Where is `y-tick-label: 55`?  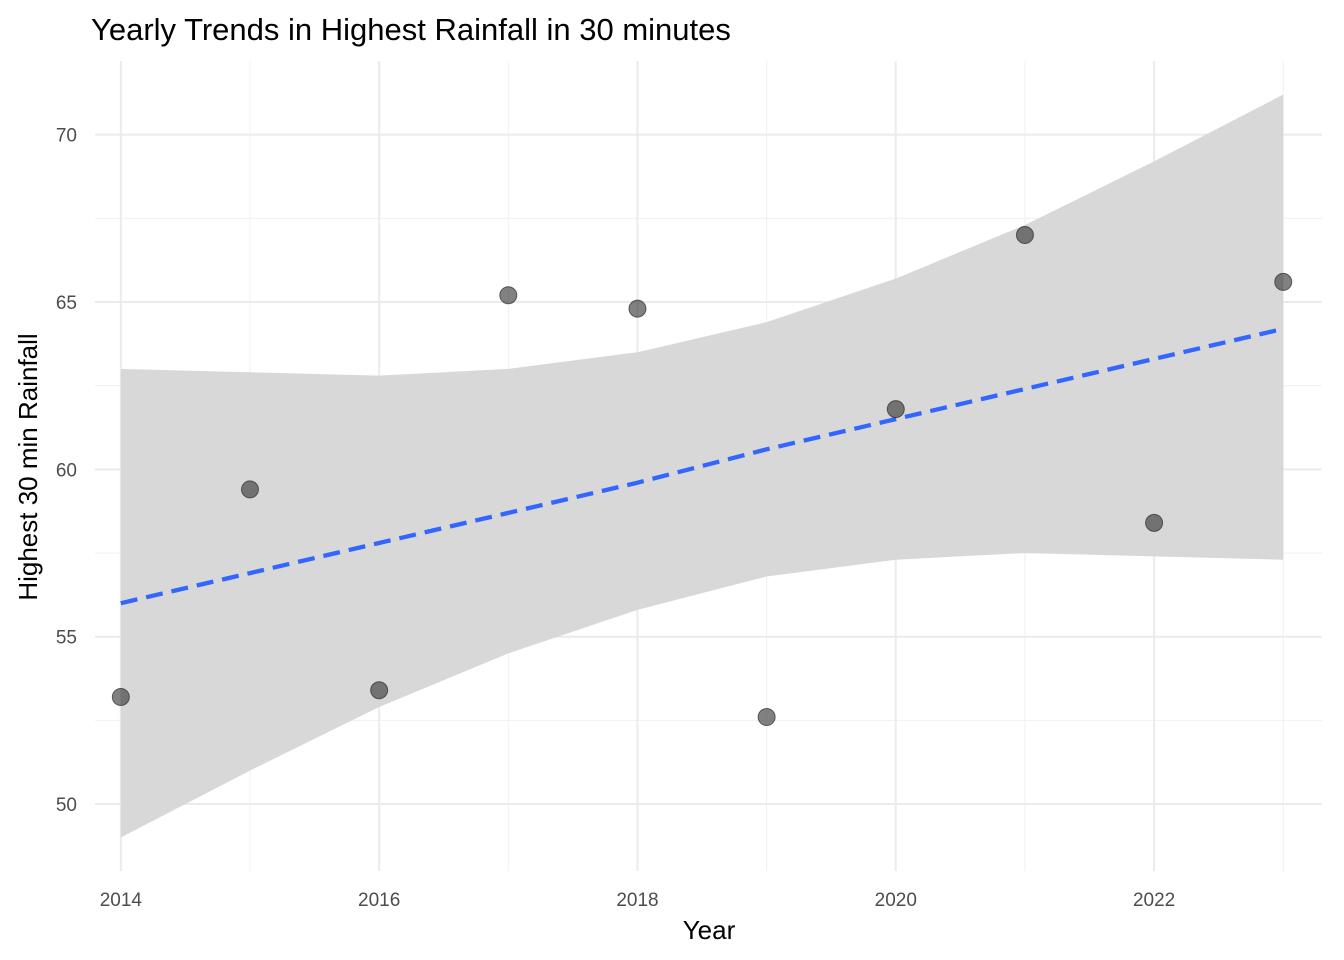 y-tick-label: 55 is located at coordinates (66, 638).